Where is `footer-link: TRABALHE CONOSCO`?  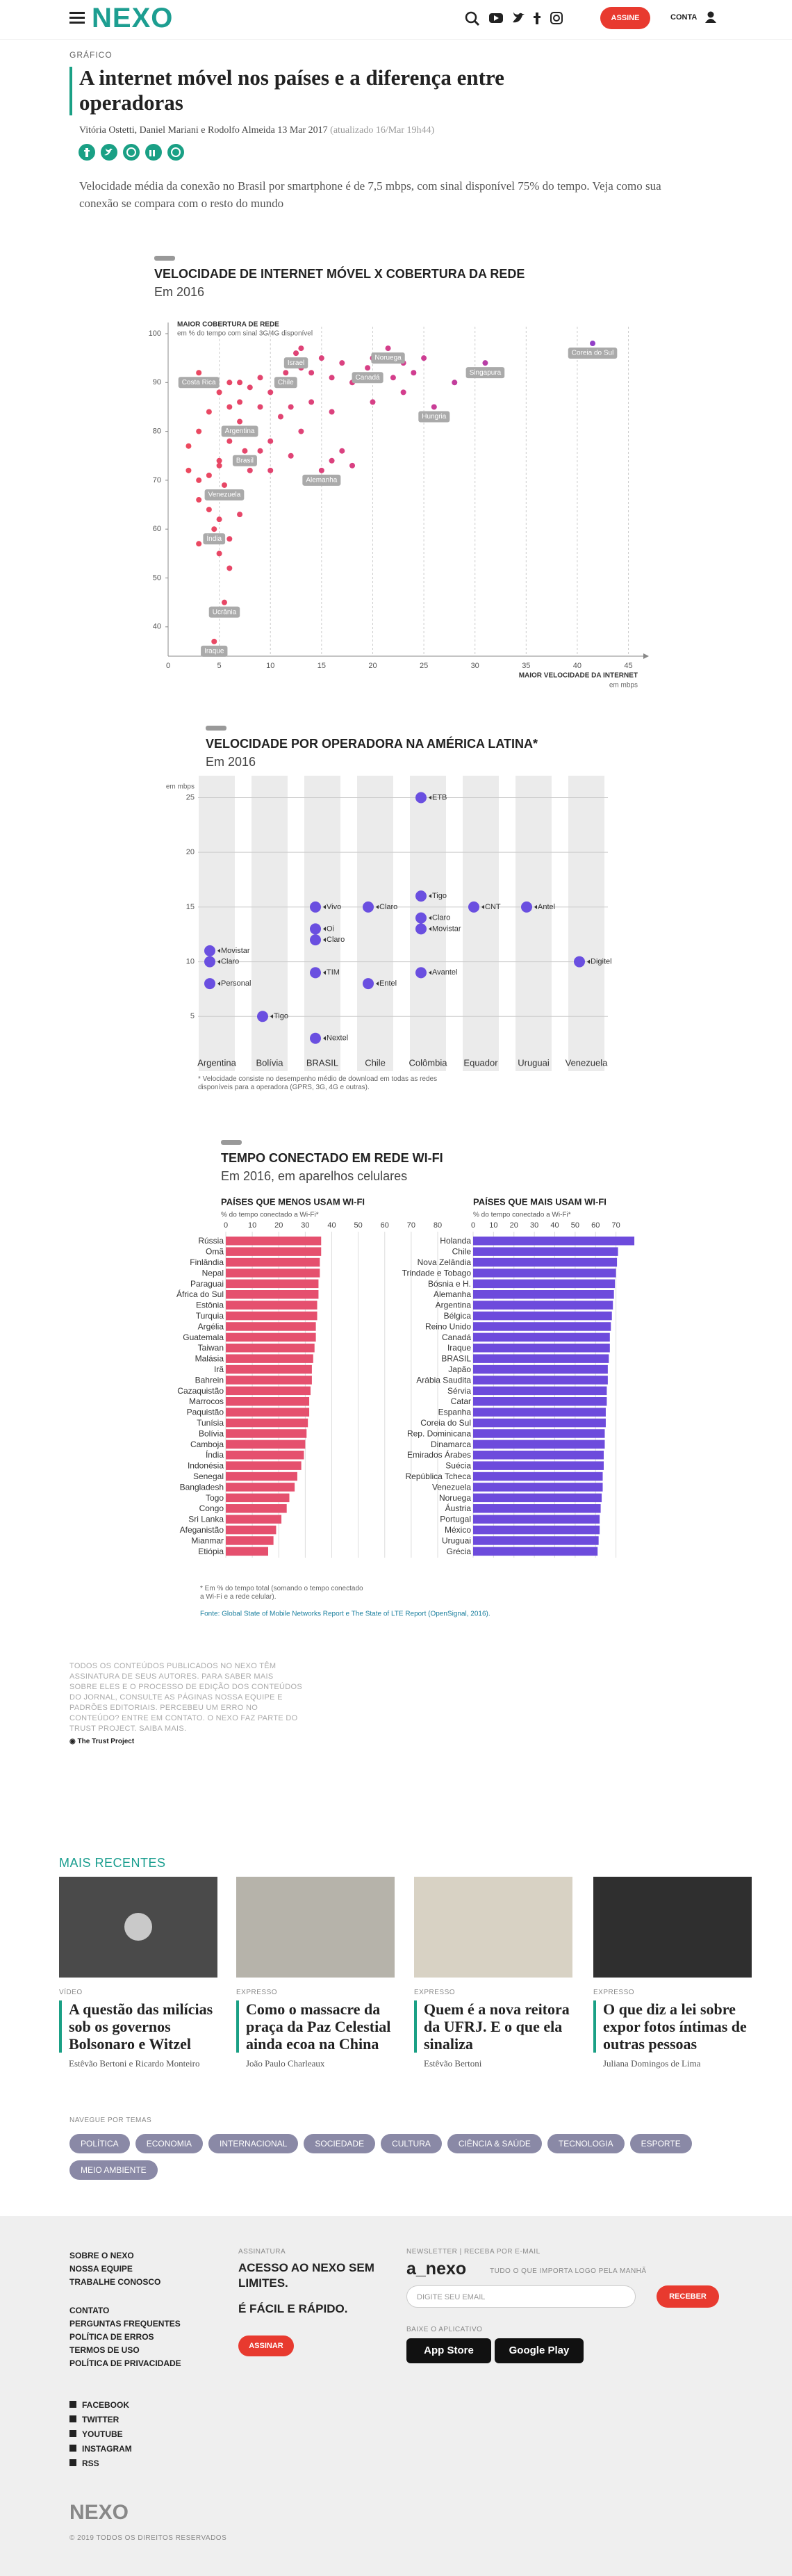
footer-link: TRABALHE CONOSCO is located at coordinates (115, 2282).